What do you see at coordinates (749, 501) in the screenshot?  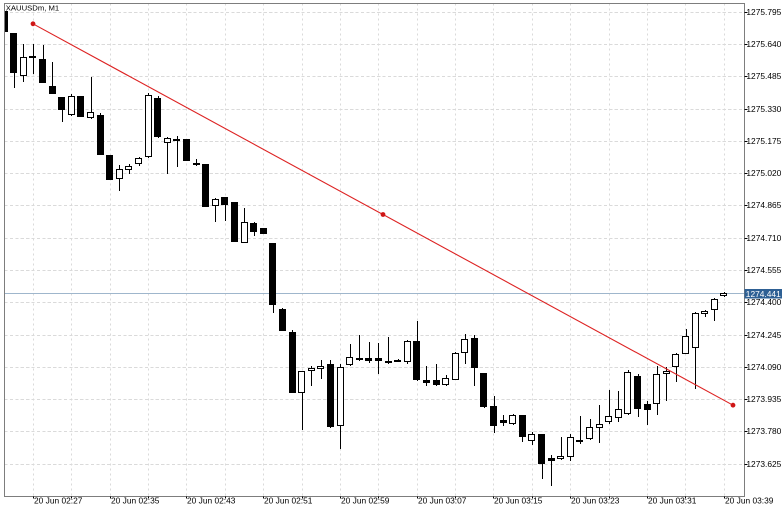 I see `svg-text: 20 Jun 03:39` at bounding box center [749, 501].